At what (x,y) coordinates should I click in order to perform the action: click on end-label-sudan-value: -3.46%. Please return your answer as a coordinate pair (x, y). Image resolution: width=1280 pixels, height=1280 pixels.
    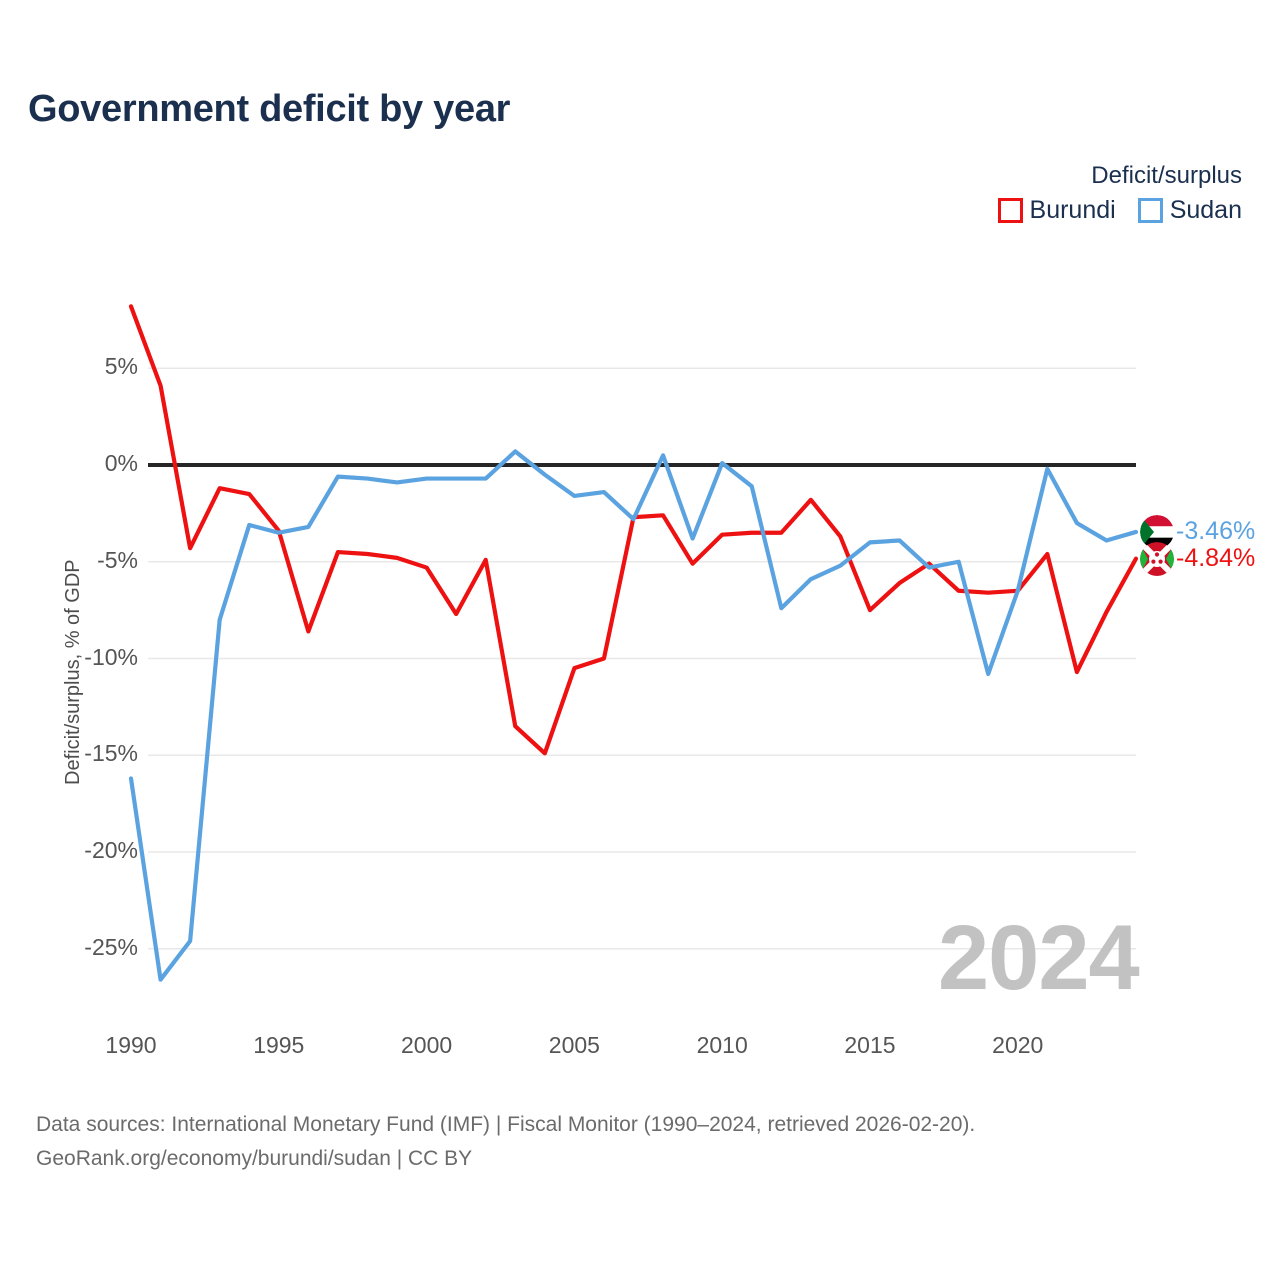
    Looking at the image, I should click on (1216, 531).